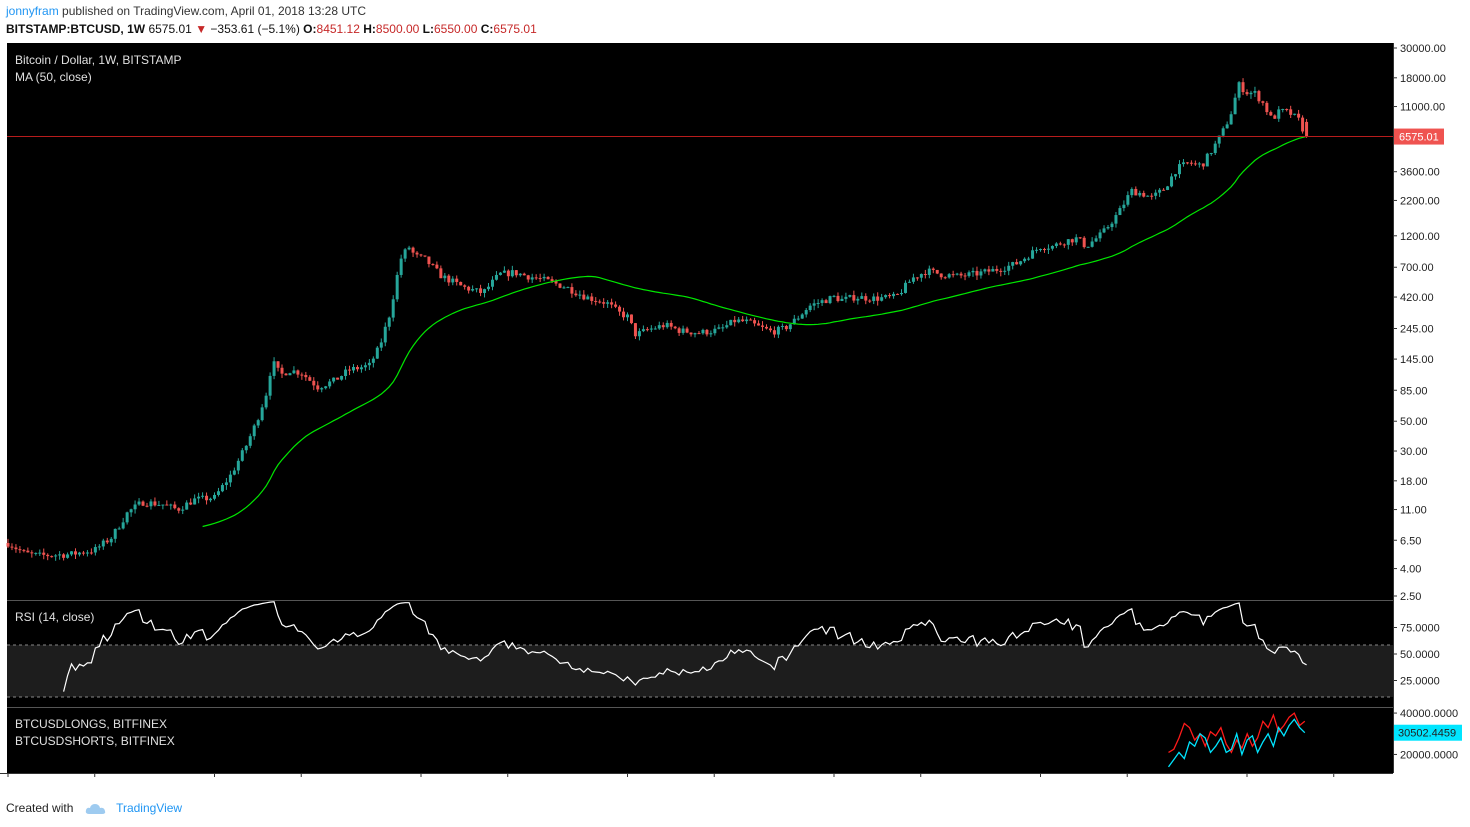 The width and height of the screenshot is (1470, 827). Describe the element at coordinates (149, 808) in the screenshot. I see `tradingview-link: TradingView` at that location.